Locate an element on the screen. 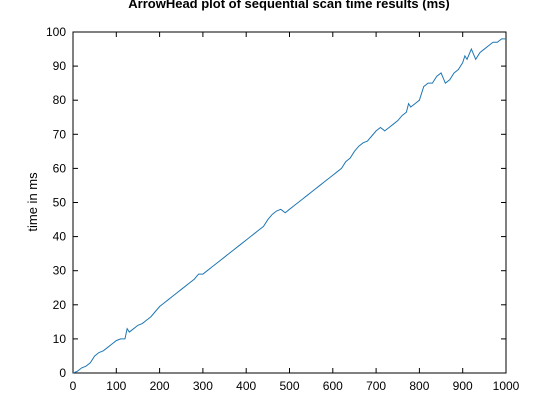 This screenshot has width=560, height=420. y-tick-label: 80 is located at coordinates (60, 100).